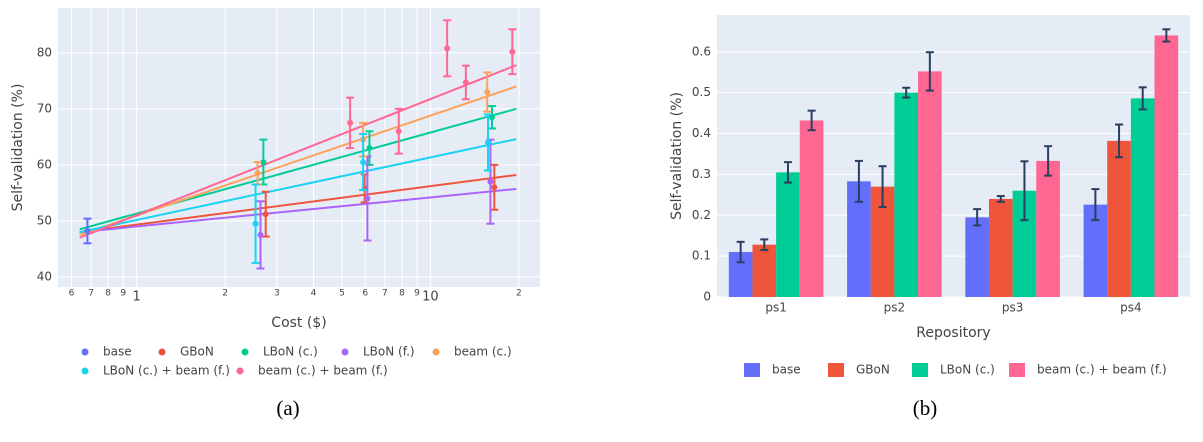  I want to click on x-tick-label: 4, so click(314, 294).